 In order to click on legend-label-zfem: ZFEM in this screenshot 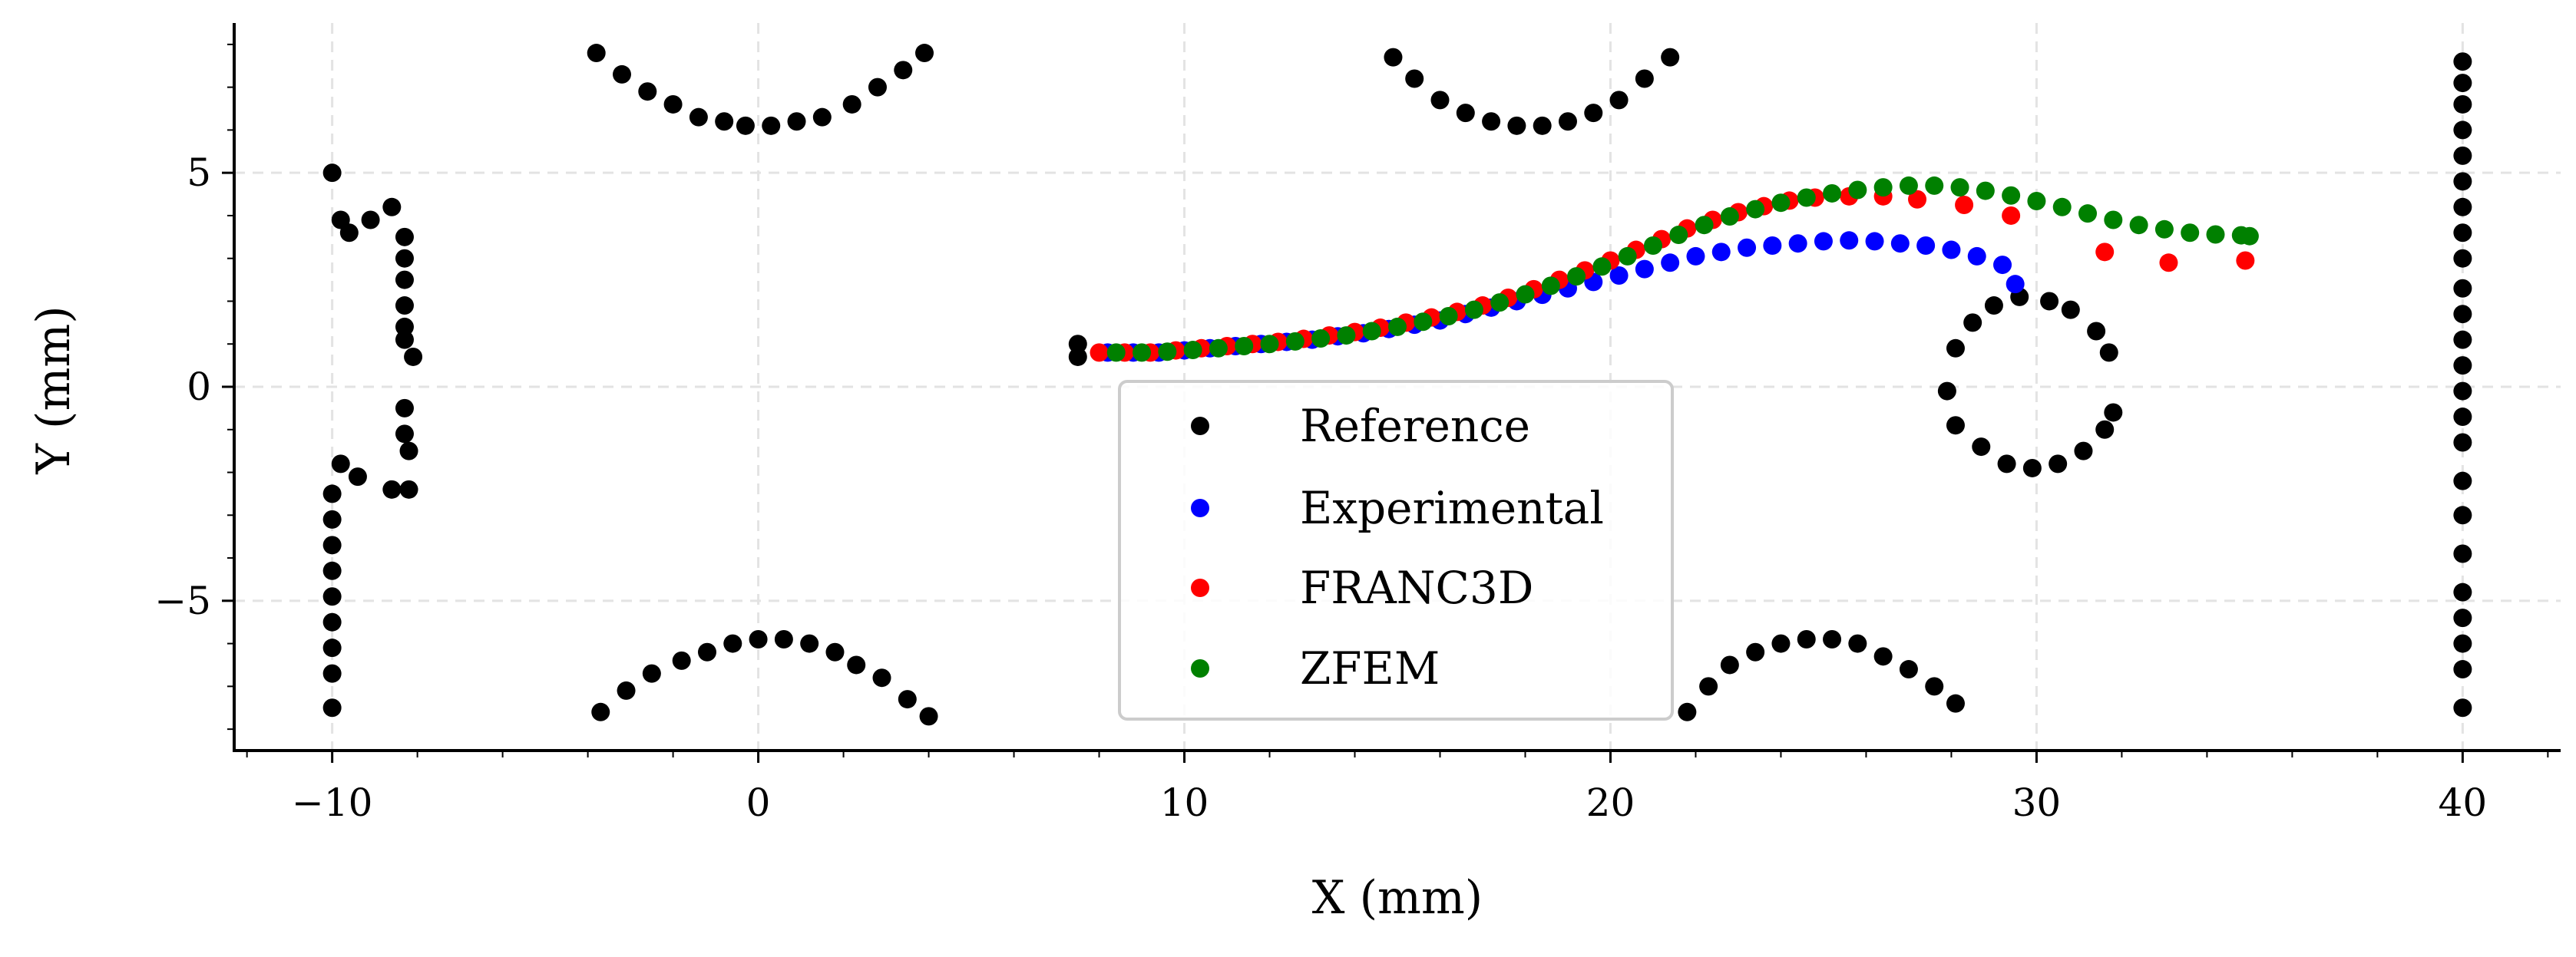, I will do `click(1370, 668)`.